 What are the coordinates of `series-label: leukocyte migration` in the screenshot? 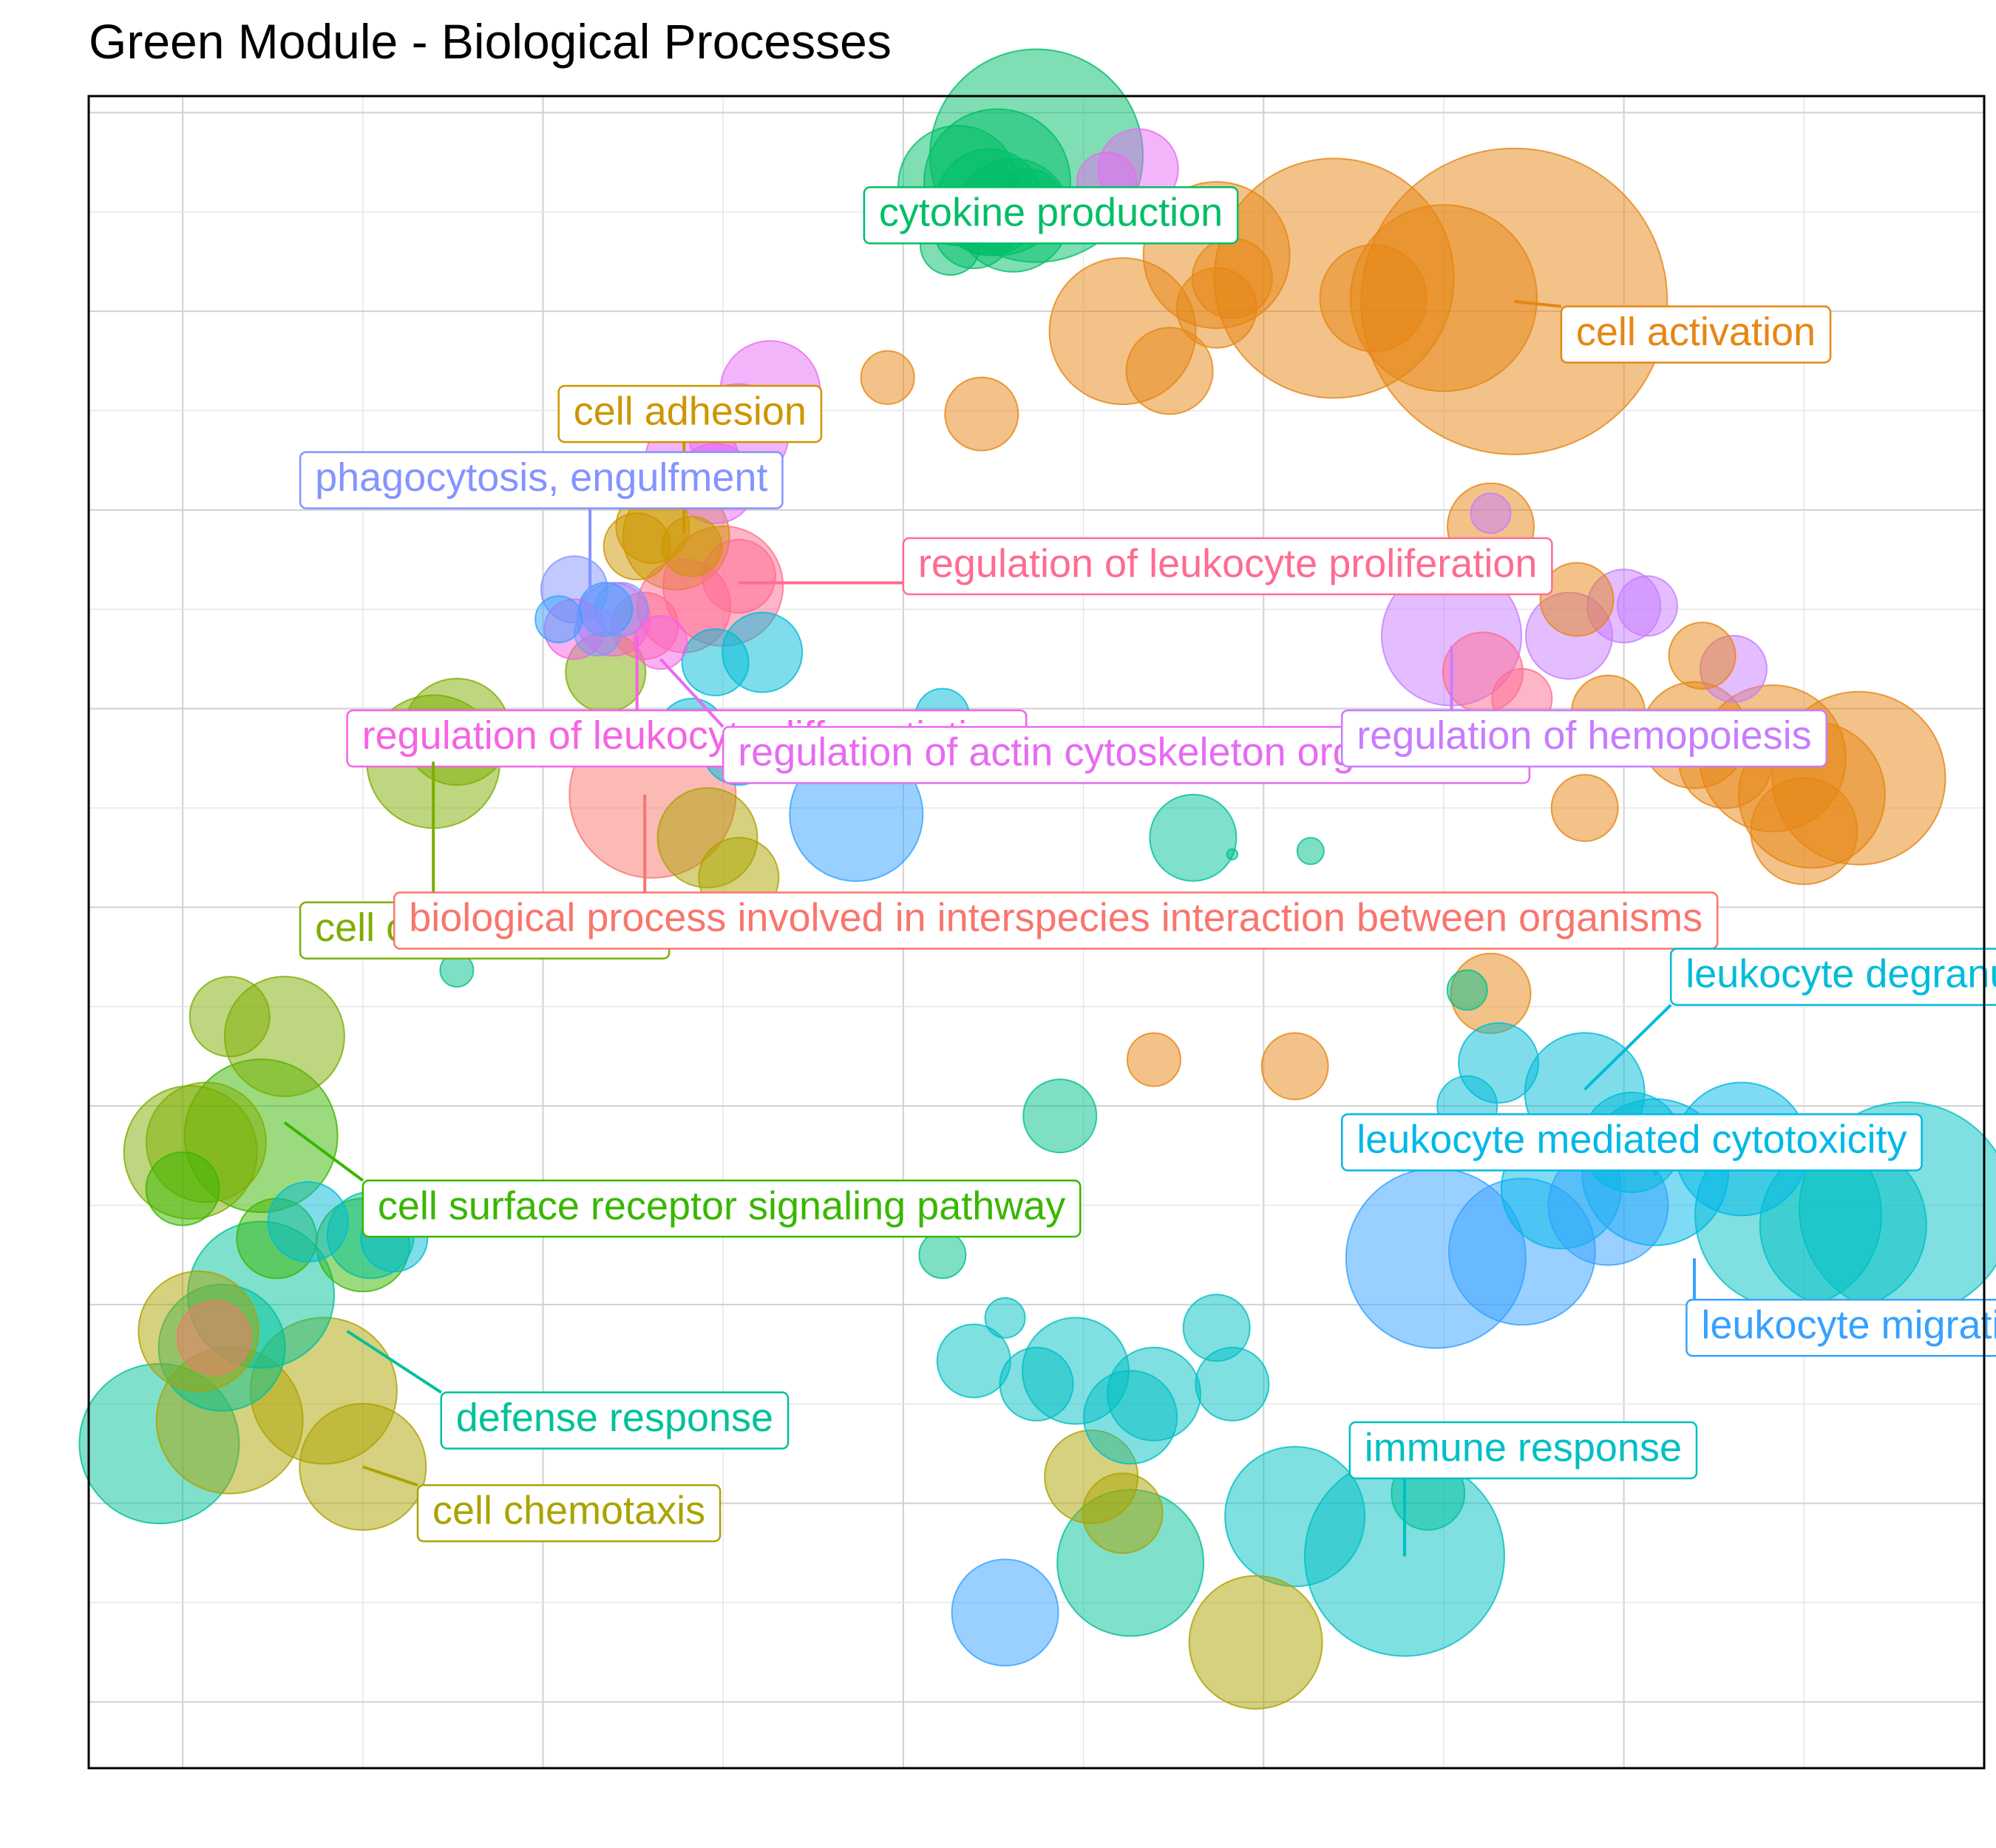 It's located at (1848, 1325).